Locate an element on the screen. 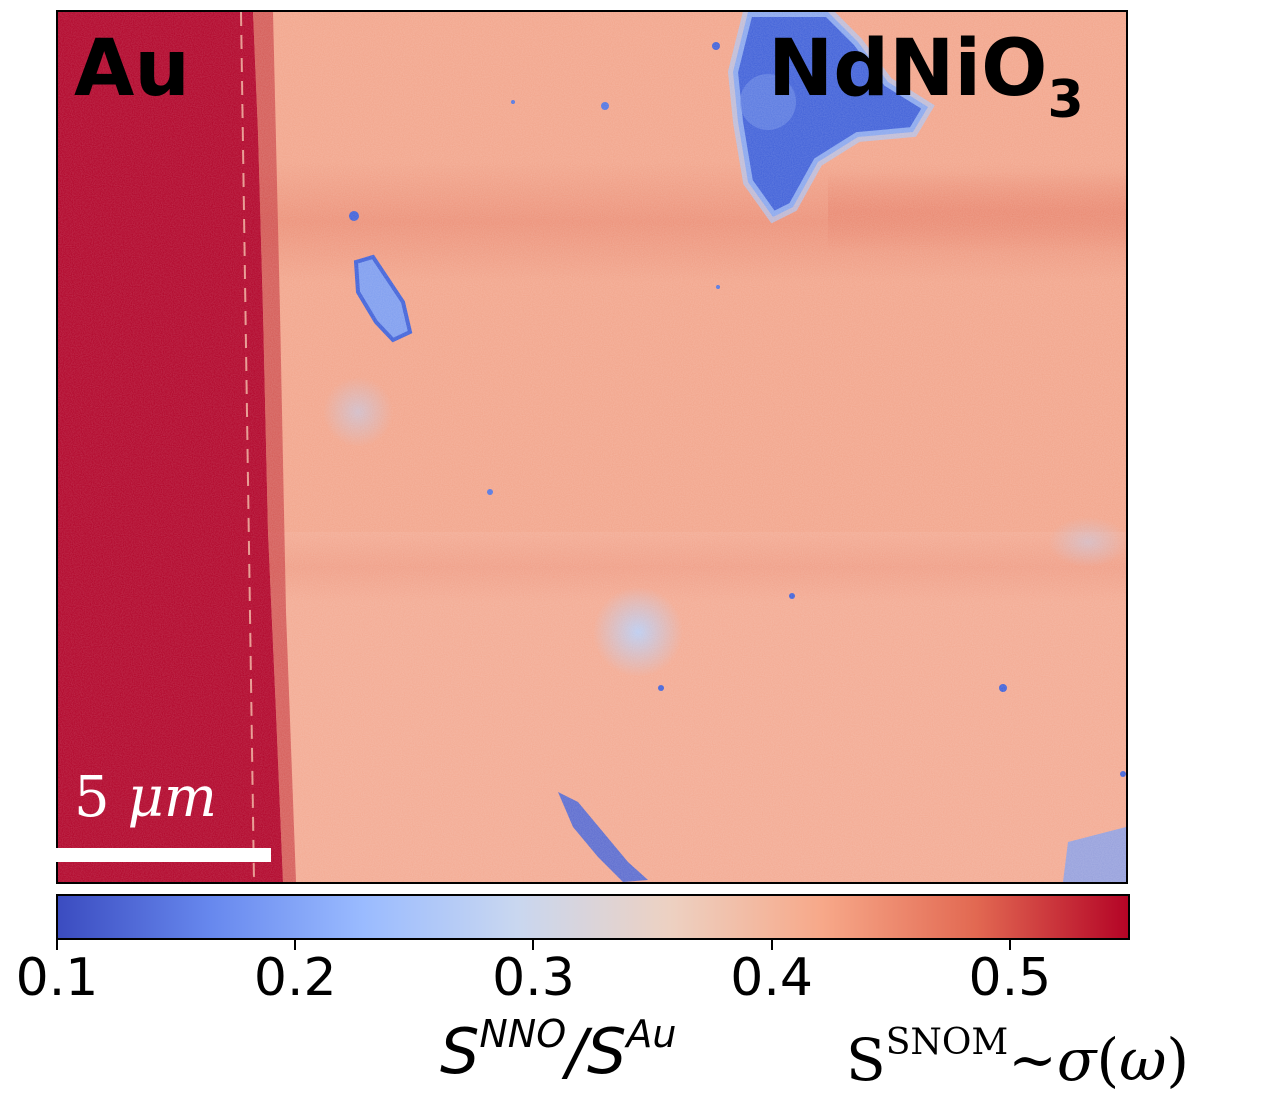 This screenshot has height=1107, width=1264. colorbar-tick-label: 0.3 is located at coordinates (533, 978).